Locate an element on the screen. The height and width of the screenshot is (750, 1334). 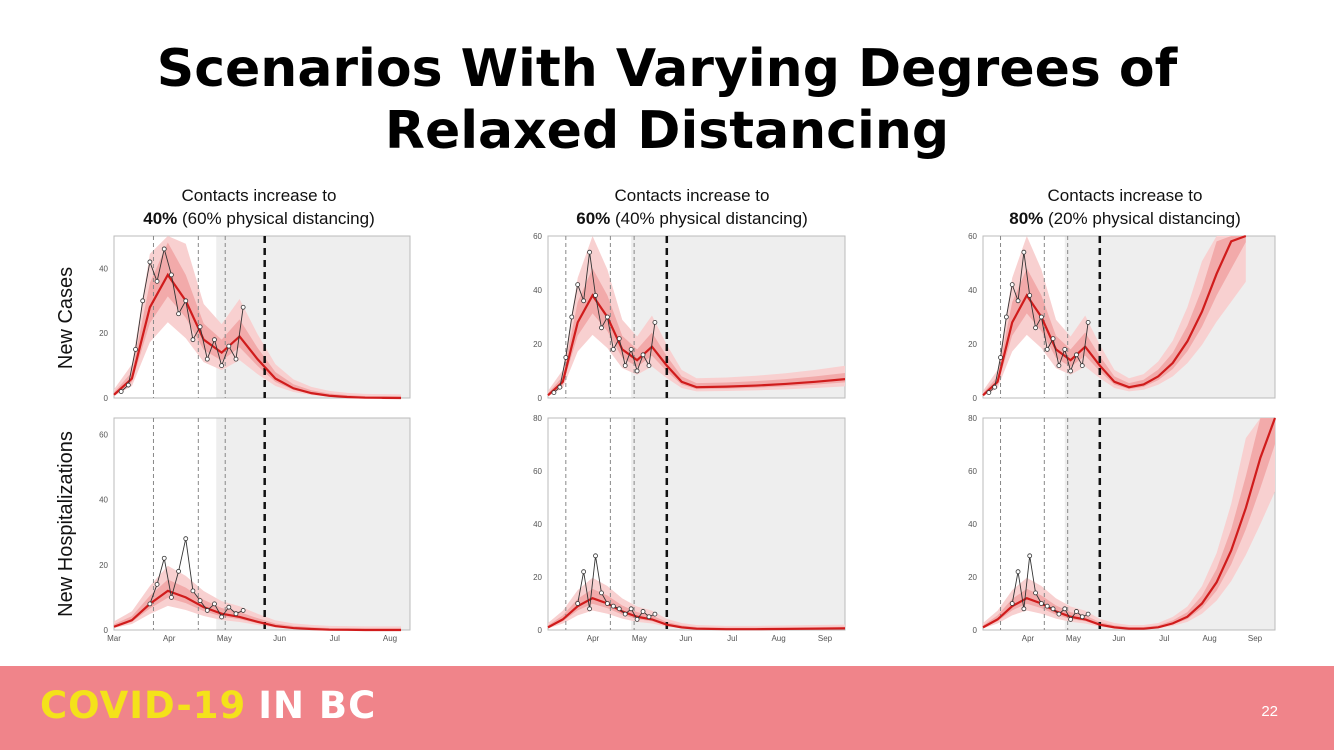
observed-line is located at coordinates (1038, 322).